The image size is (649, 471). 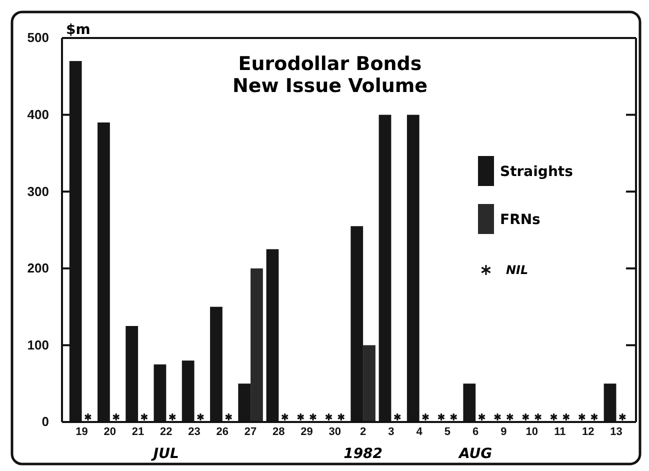 I want to click on x-tick-label: 11, so click(x=560, y=432).